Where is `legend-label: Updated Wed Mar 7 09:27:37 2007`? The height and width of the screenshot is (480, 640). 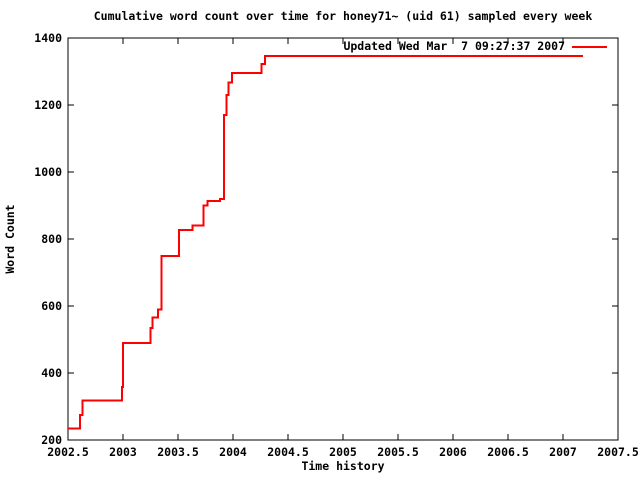 legend-label: Updated Wed Mar 7 09:27:37 2007 is located at coordinates (454, 46).